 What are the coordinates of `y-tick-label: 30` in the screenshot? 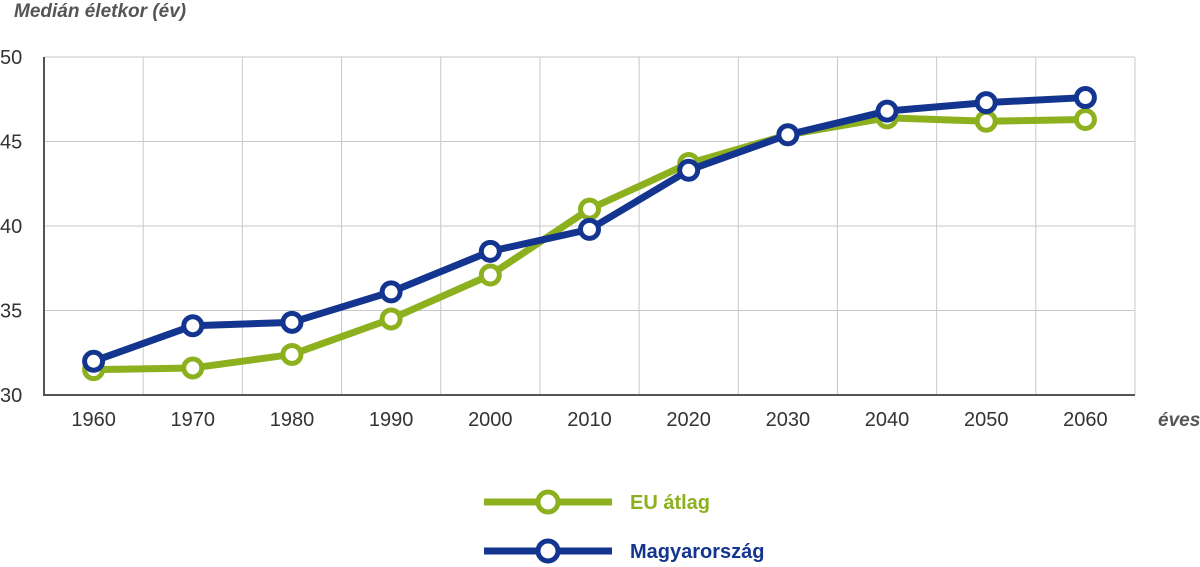 It's located at (11, 396).